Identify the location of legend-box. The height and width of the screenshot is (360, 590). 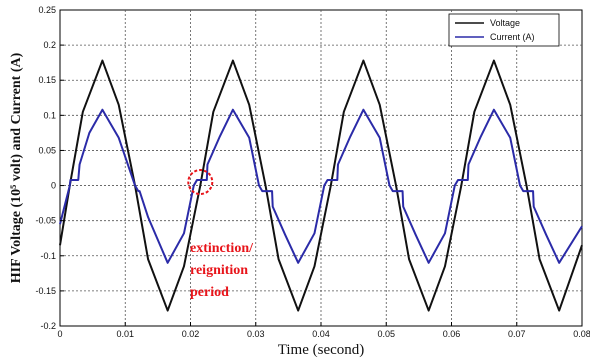
(504, 30).